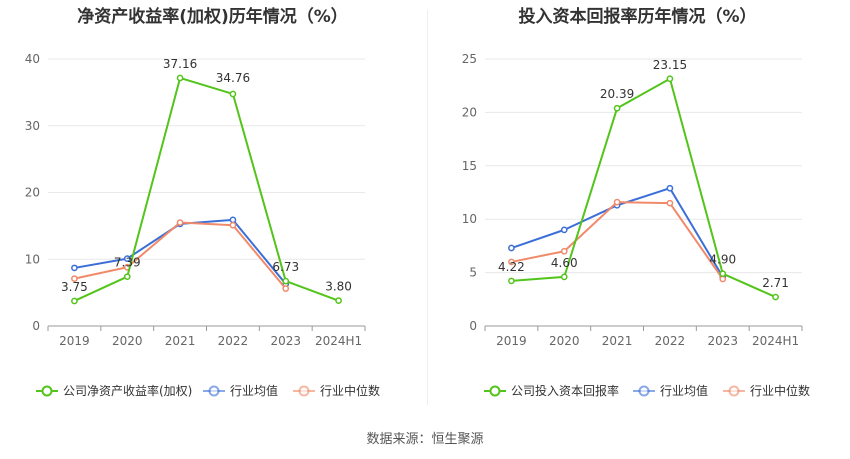  Describe the element at coordinates (74, 287) in the screenshot. I see `data-label: 3.75` at that location.